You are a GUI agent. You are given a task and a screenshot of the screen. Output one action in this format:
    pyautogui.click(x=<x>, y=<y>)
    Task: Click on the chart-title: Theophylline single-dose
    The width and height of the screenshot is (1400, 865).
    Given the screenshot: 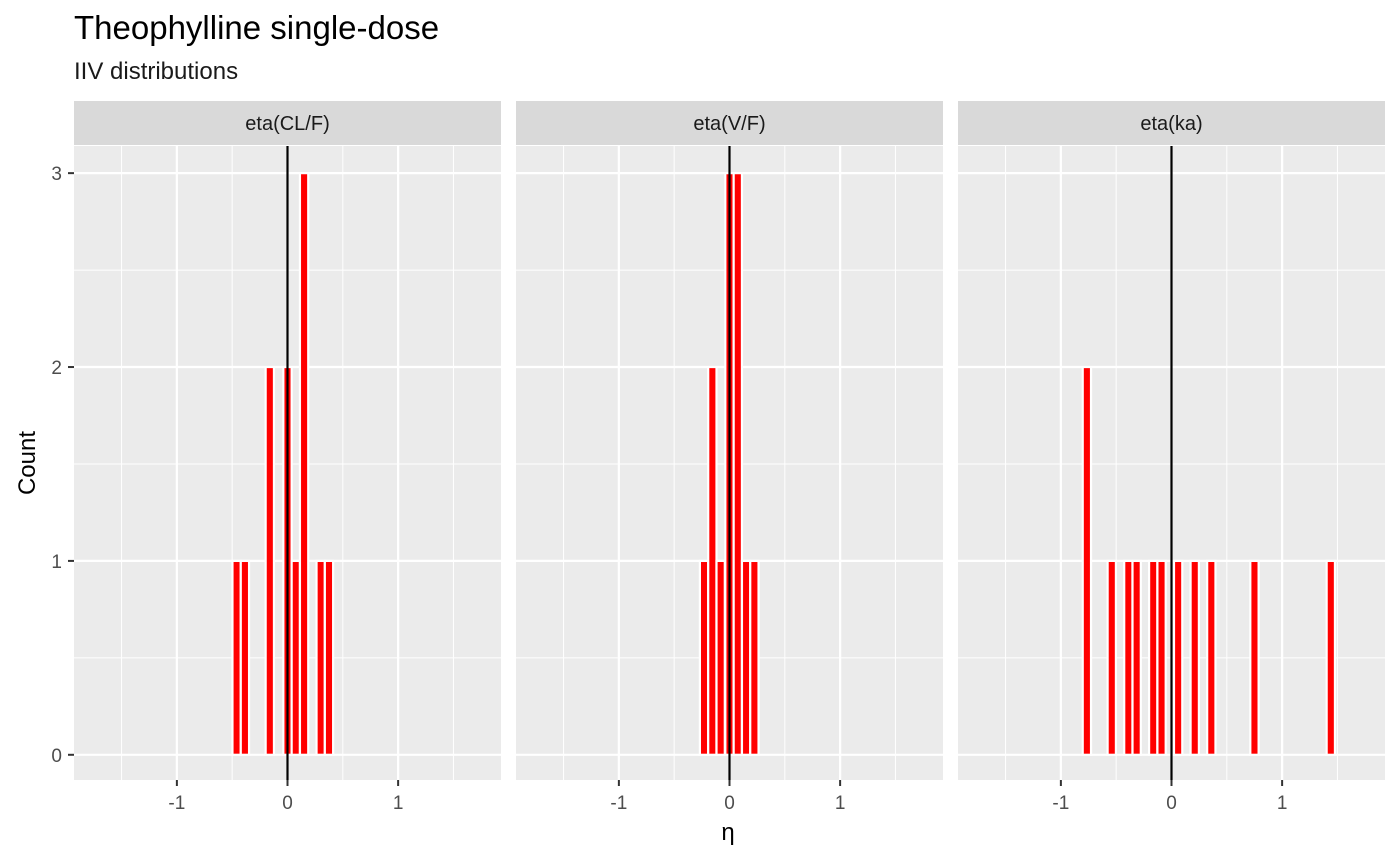 What is the action you would take?
    pyautogui.click(x=256, y=27)
    